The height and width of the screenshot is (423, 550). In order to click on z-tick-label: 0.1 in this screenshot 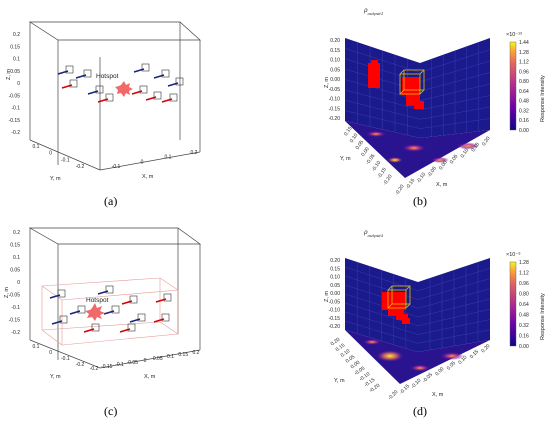, I will do `click(16, 258)`.